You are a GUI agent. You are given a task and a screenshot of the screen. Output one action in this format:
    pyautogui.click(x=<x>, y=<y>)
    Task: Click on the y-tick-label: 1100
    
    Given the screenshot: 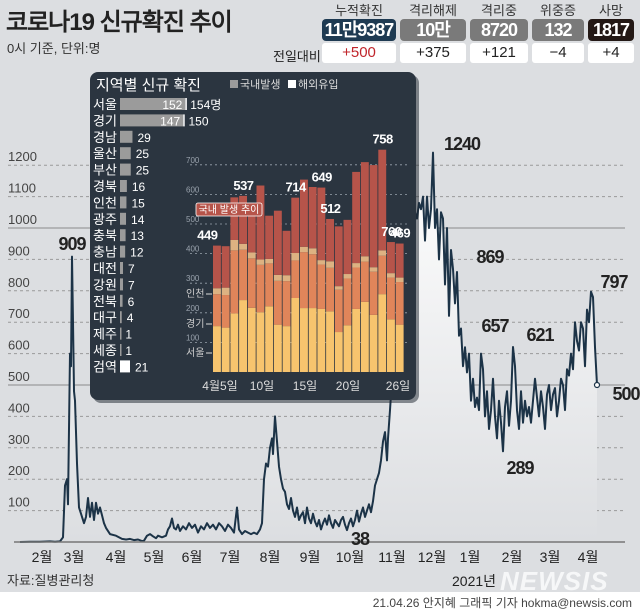 What is the action you would take?
    pyautogui.click(x=22, y=188)
    